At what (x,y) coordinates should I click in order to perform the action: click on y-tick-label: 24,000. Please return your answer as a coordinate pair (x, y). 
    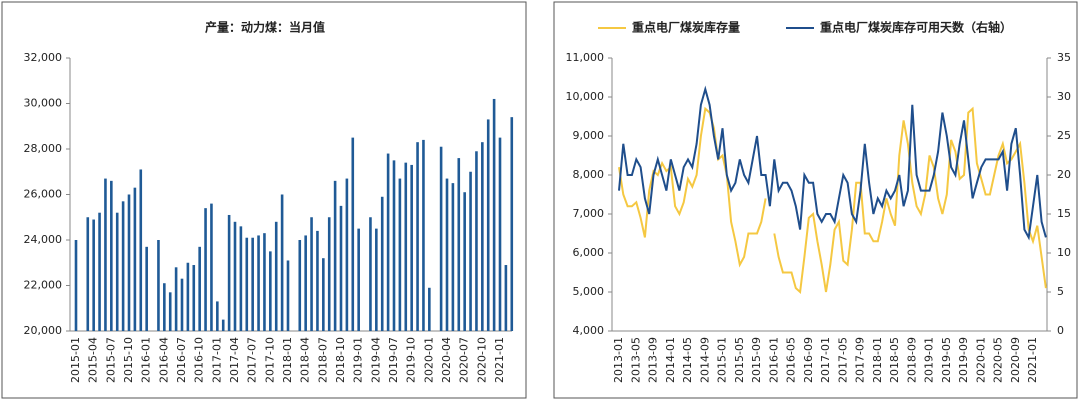
    Looking at the image, I should click on (43, 239).